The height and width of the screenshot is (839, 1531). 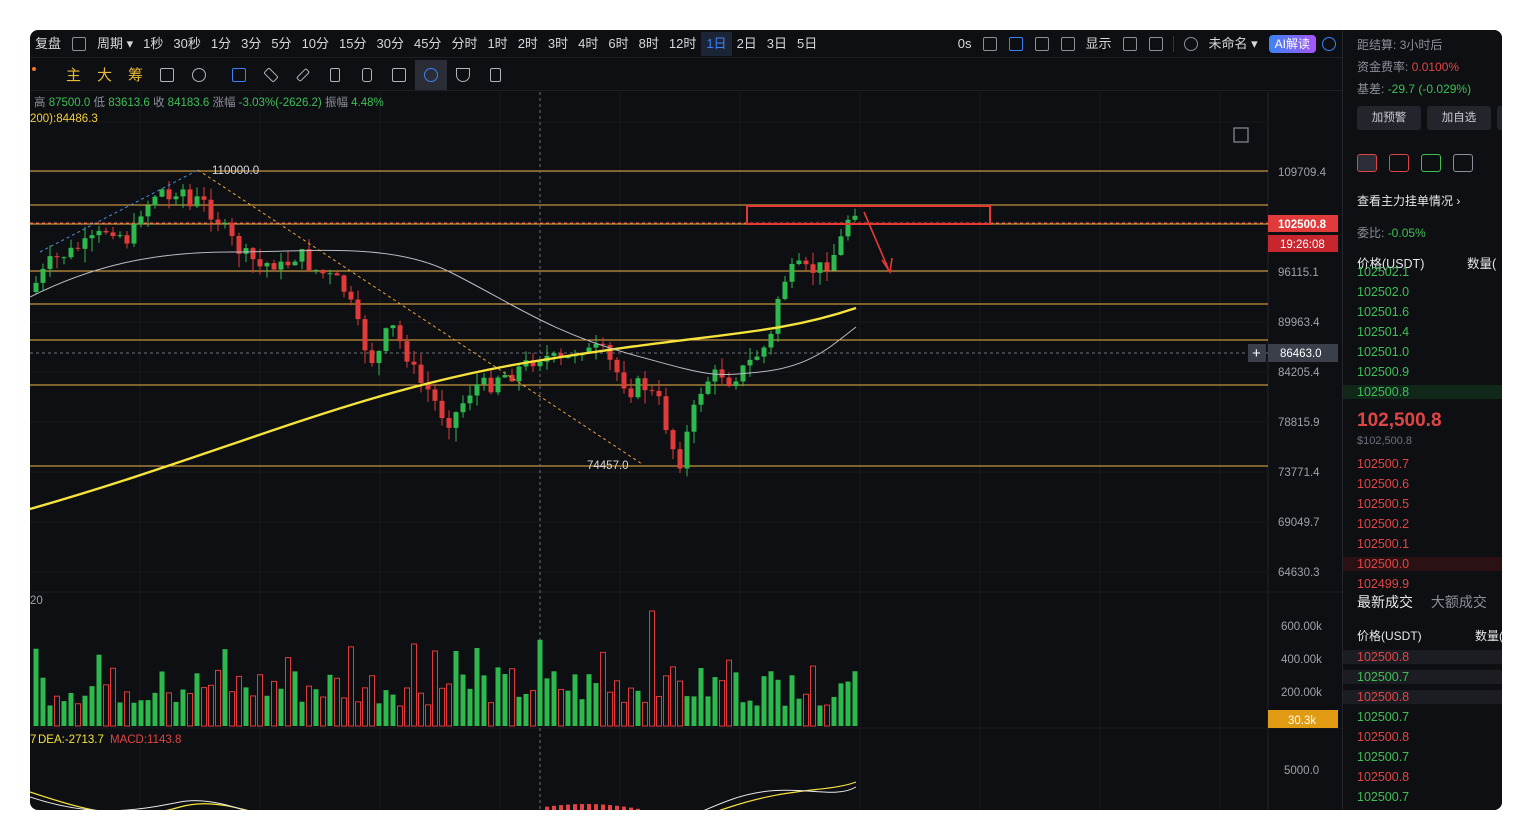 I want to click on settle-row: 距结算: 3小时后, so click(x=1399, y=44).